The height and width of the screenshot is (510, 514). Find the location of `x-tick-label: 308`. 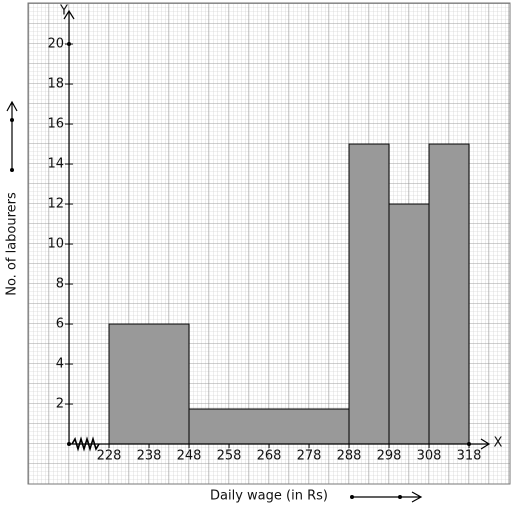

x-tick-label: 308 is located at coordinates (429, 456).